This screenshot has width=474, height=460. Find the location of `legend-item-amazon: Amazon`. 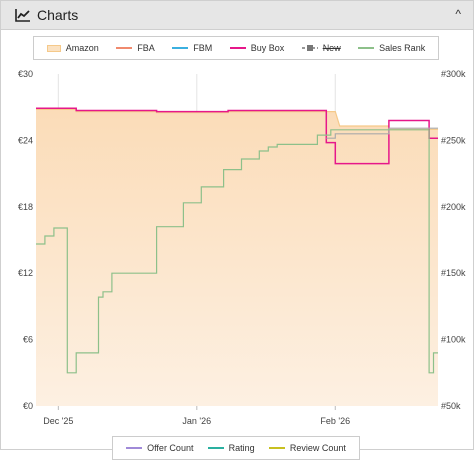

legend-item-amazon: Amazon is located at coordinates (72, 48).